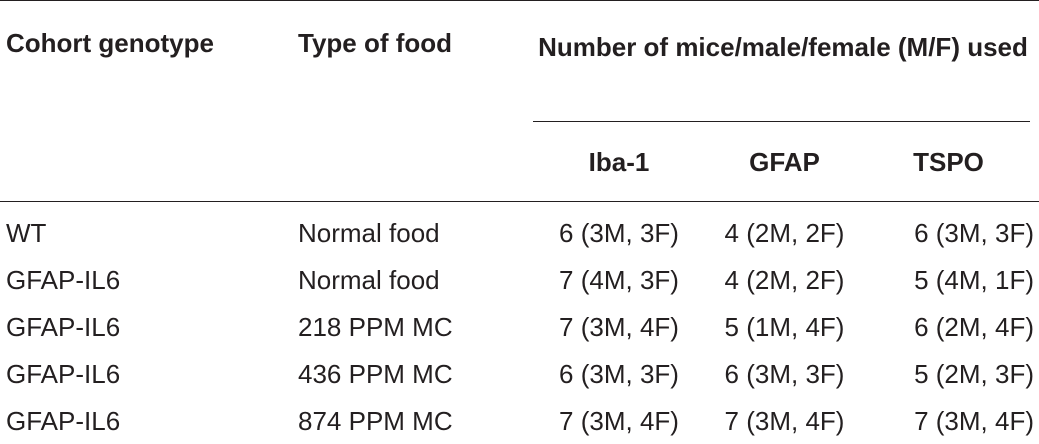  What do you see at coordinates (784, 162) in the screenshot?
I see `header-gfap: GFAP` at bounding box center [784, 162].